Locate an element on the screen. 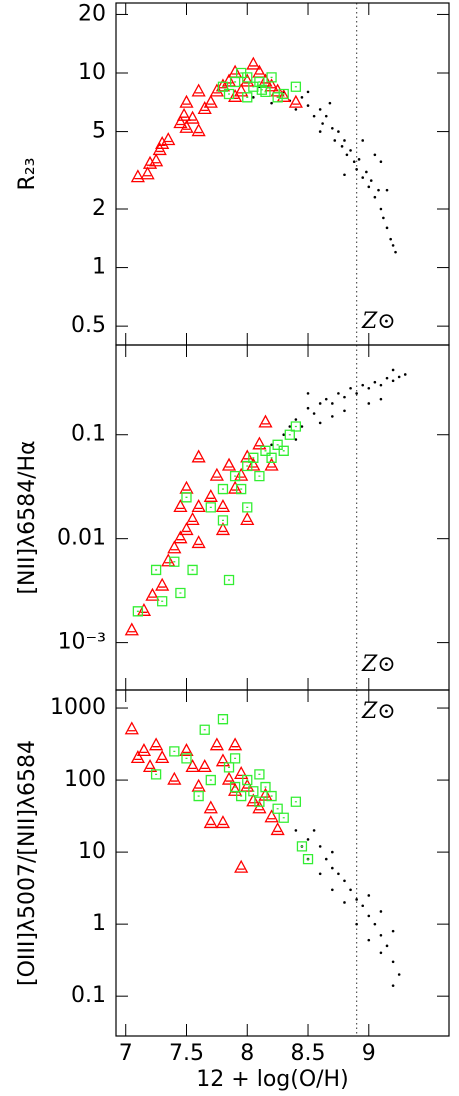 The image size is (459, 1096). y-axis-label: R₂₃ is located at coordinates (27, 174).